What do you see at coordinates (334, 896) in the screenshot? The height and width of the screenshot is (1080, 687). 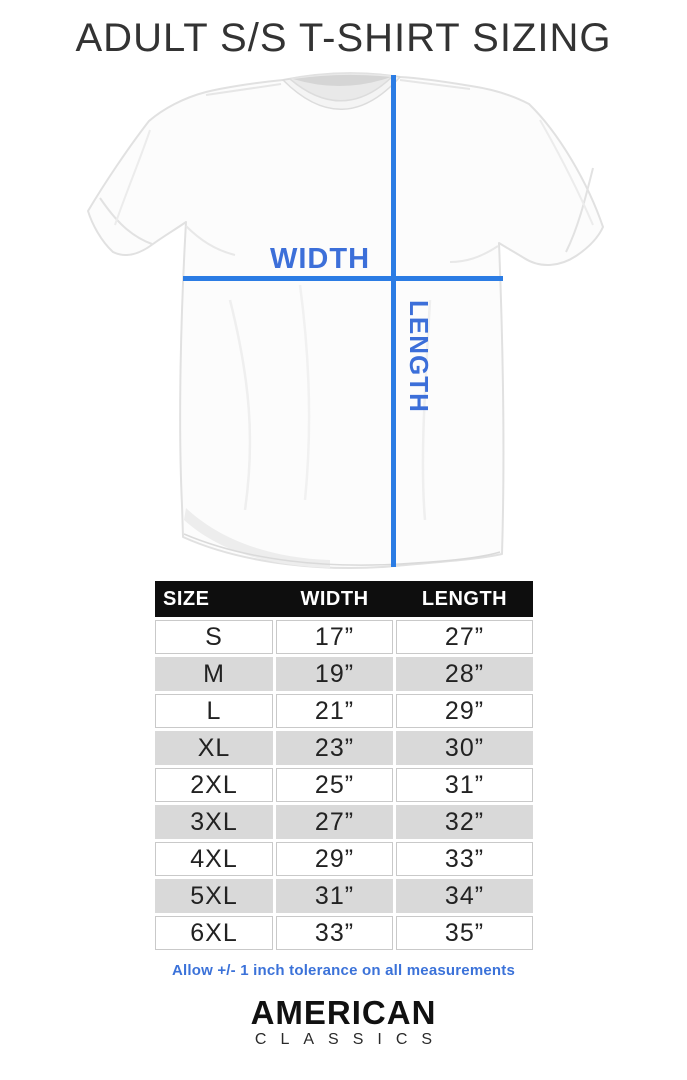 I see `width-cell: 31”` at bounding box center [334, 896].